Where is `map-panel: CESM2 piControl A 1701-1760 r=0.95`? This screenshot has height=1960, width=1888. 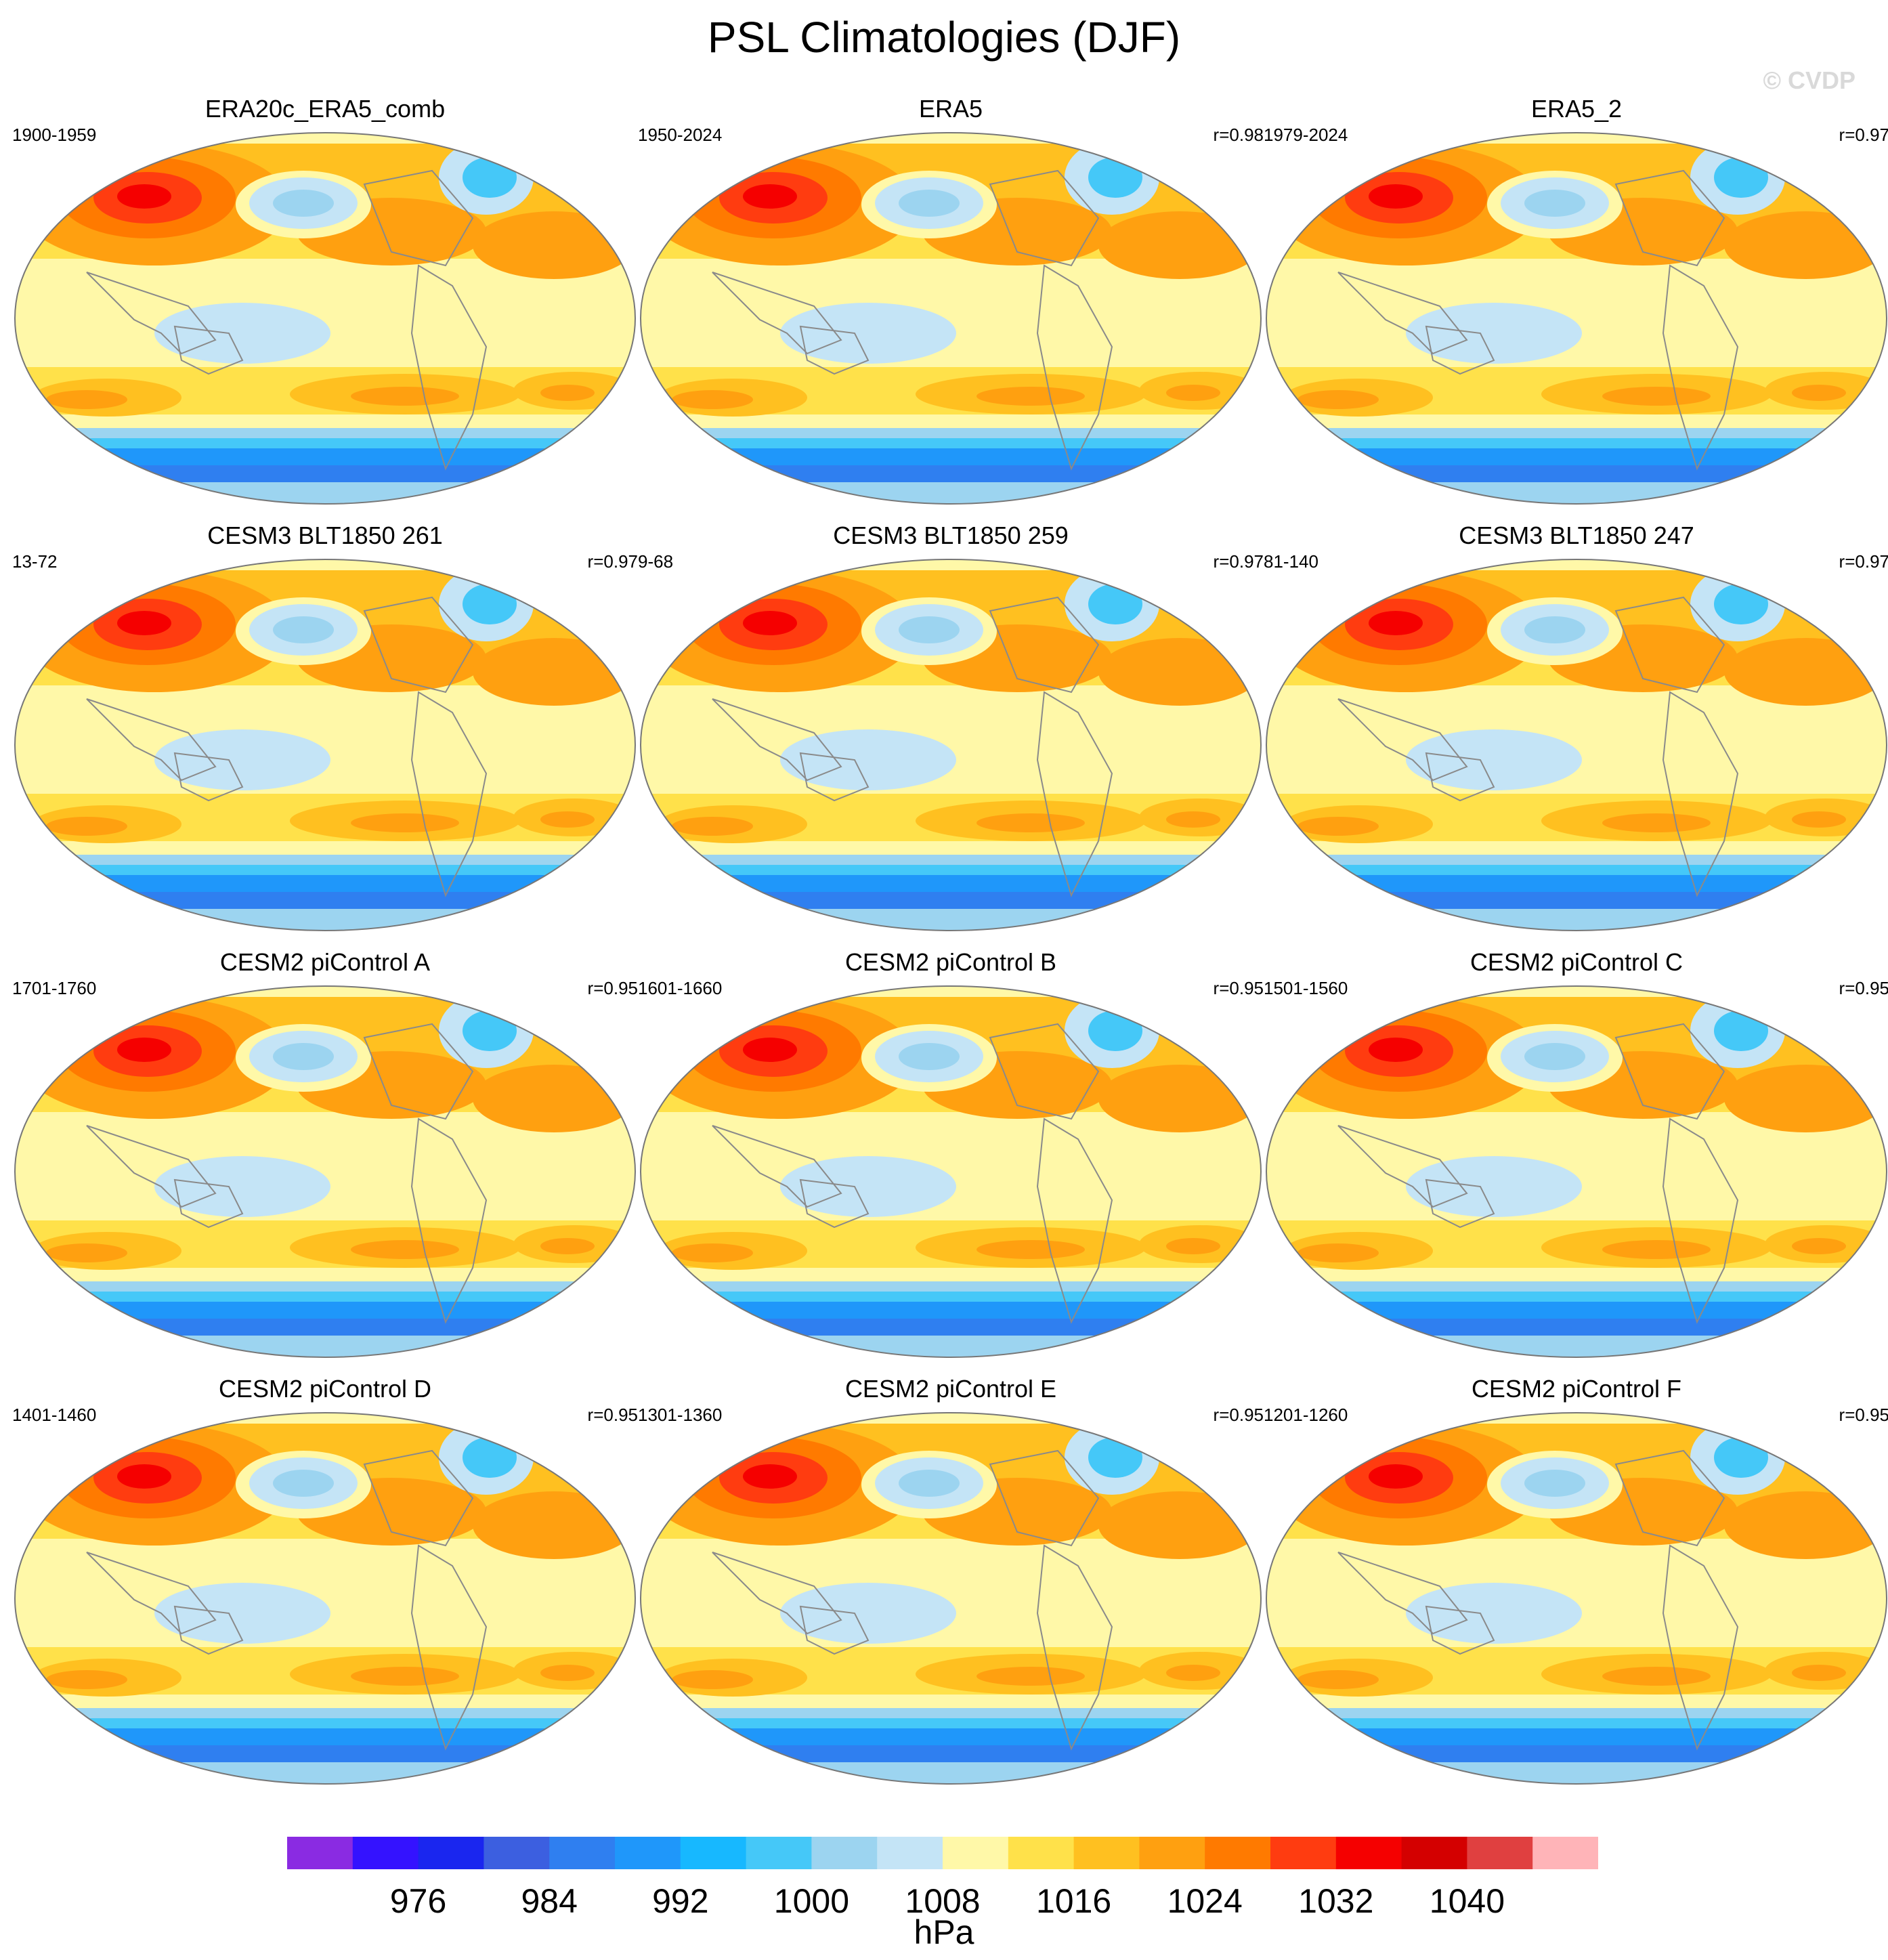
map-panel: CESM2 piControl A 1701-1760 r=0.95 is located at coordinates (325, 1153).